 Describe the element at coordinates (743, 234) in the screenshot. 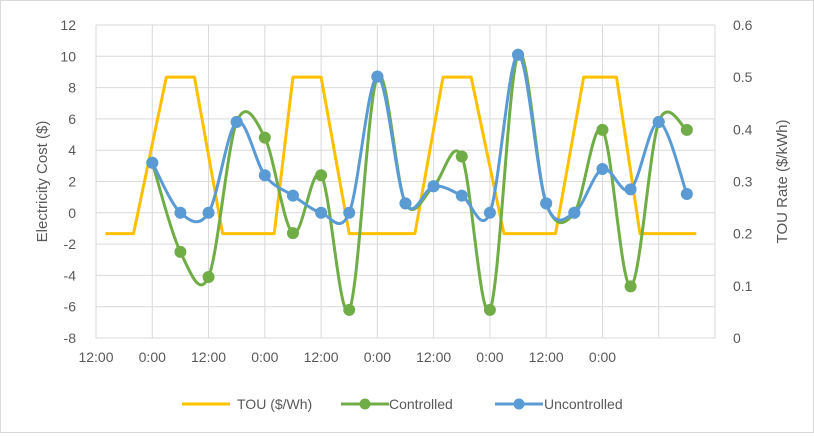

I see `y-right-tick-label: 0.2` at that location.